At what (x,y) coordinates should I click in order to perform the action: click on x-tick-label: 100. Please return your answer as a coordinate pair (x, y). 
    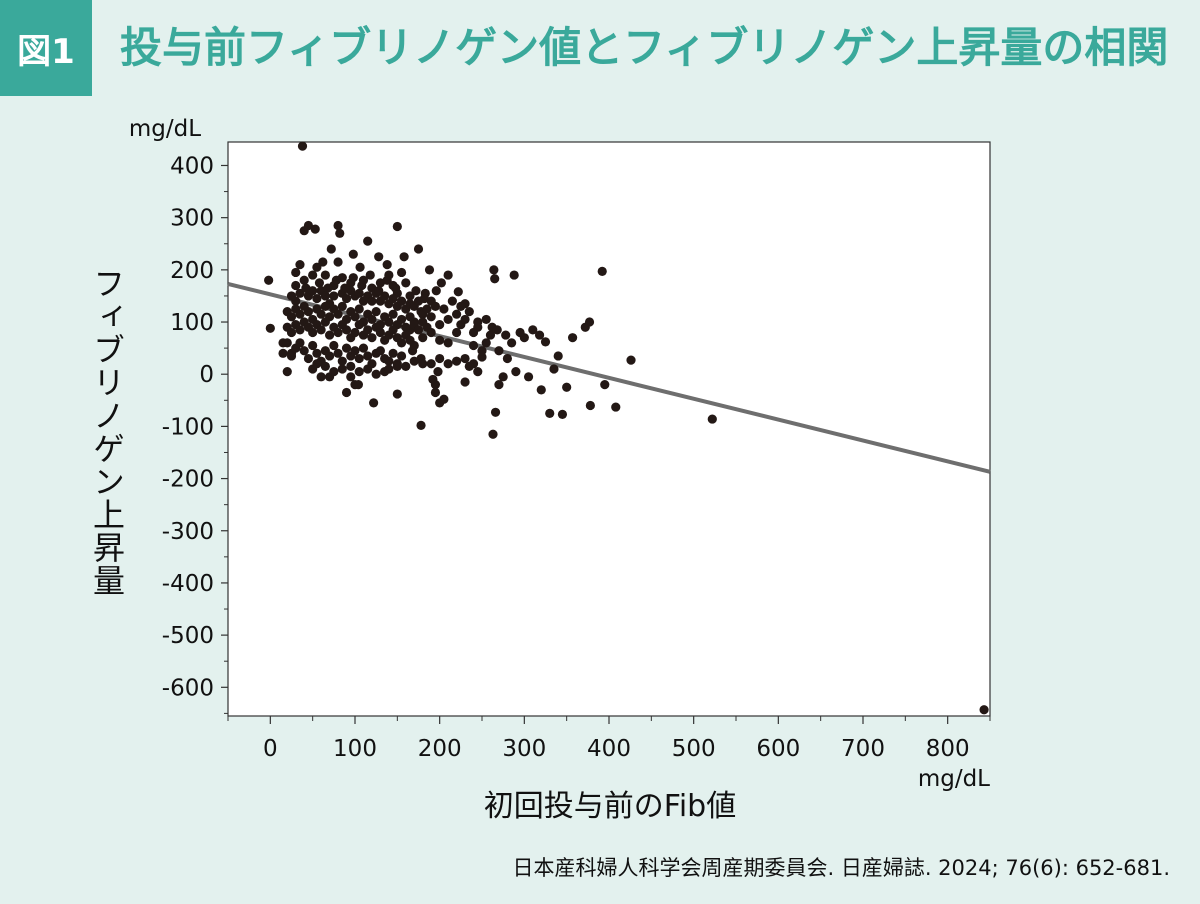
    Looking at the image, I should click on (355, 749).